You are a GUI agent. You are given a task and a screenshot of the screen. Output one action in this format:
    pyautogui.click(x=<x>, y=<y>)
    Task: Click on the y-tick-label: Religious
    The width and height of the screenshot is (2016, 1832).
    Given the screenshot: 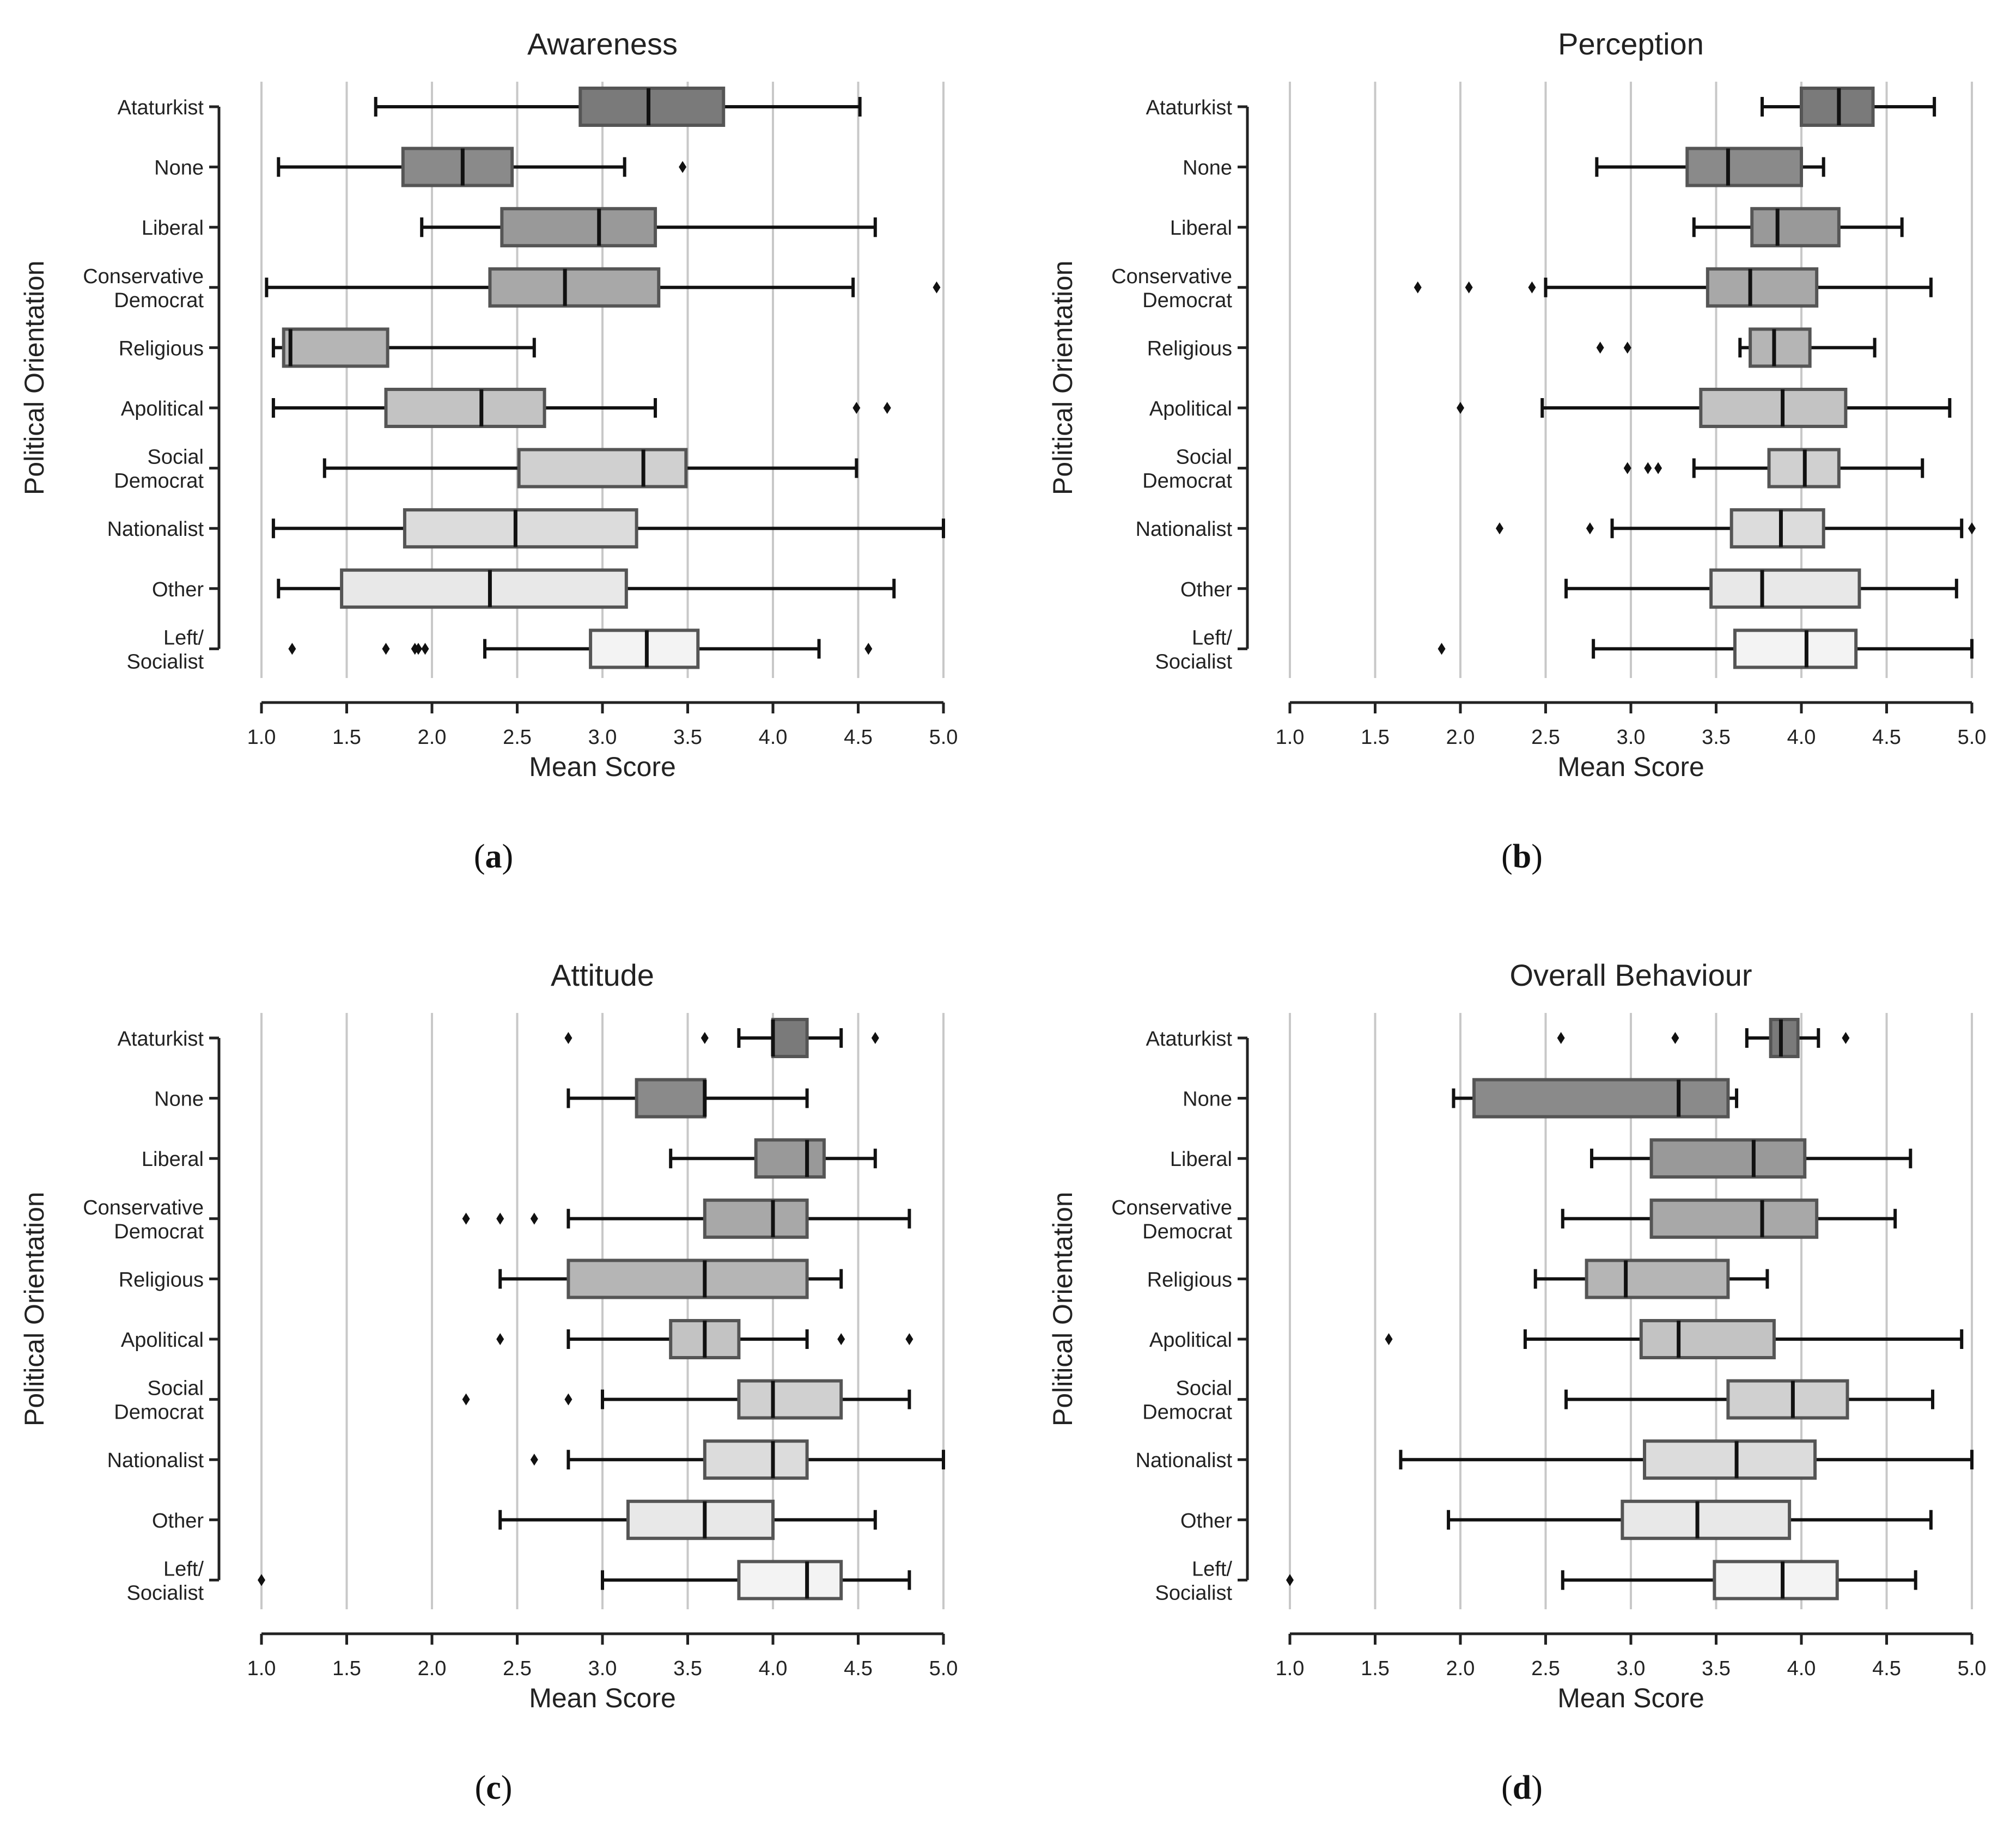 What is the action you would take?
    pyautogui.click(x=1189, y=348)
    